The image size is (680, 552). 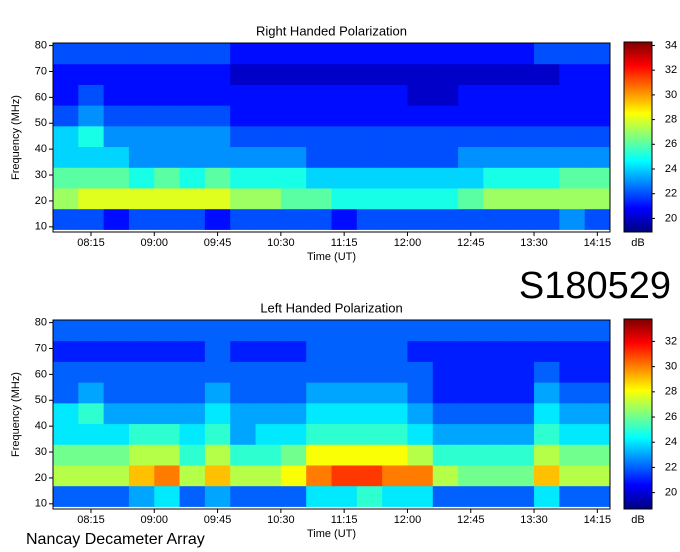 What do you see at coordinates (671, 169) in the screenshot?
I see `colorbar-tick-label: 24` at bounding box center [671, 169].